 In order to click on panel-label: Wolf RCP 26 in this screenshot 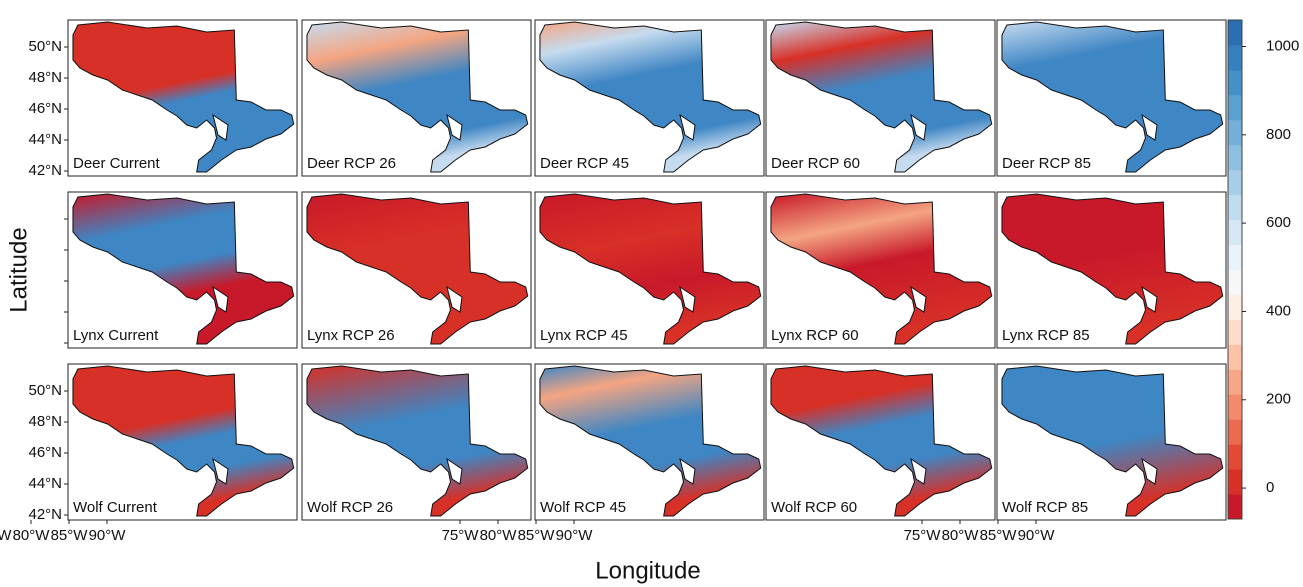, I will do `click(350, 507)`.